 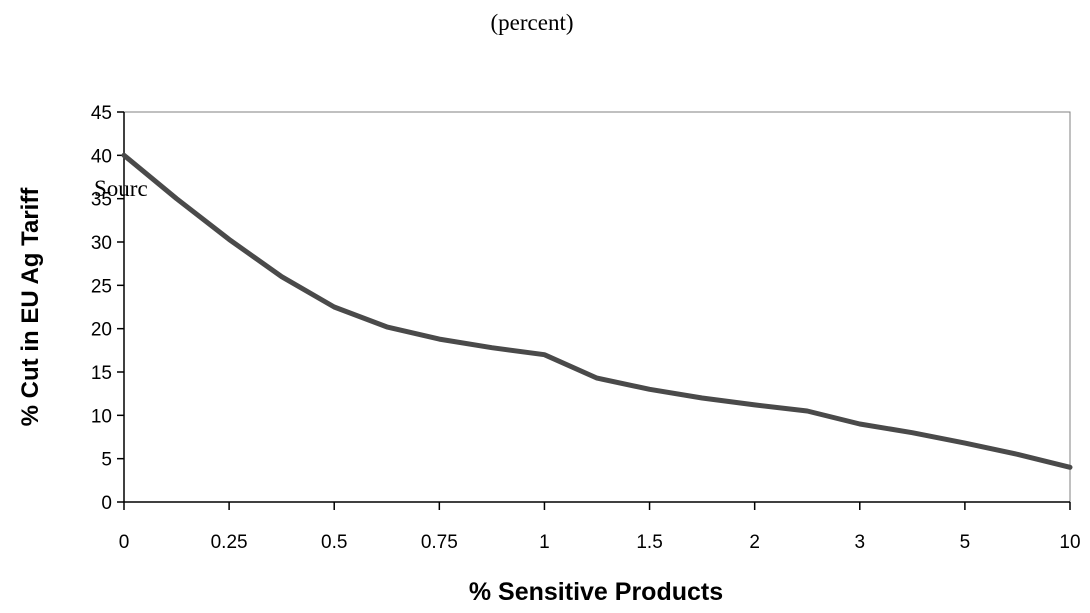 I want to click on y-tick-label: 10, so click(x=101, y=416).